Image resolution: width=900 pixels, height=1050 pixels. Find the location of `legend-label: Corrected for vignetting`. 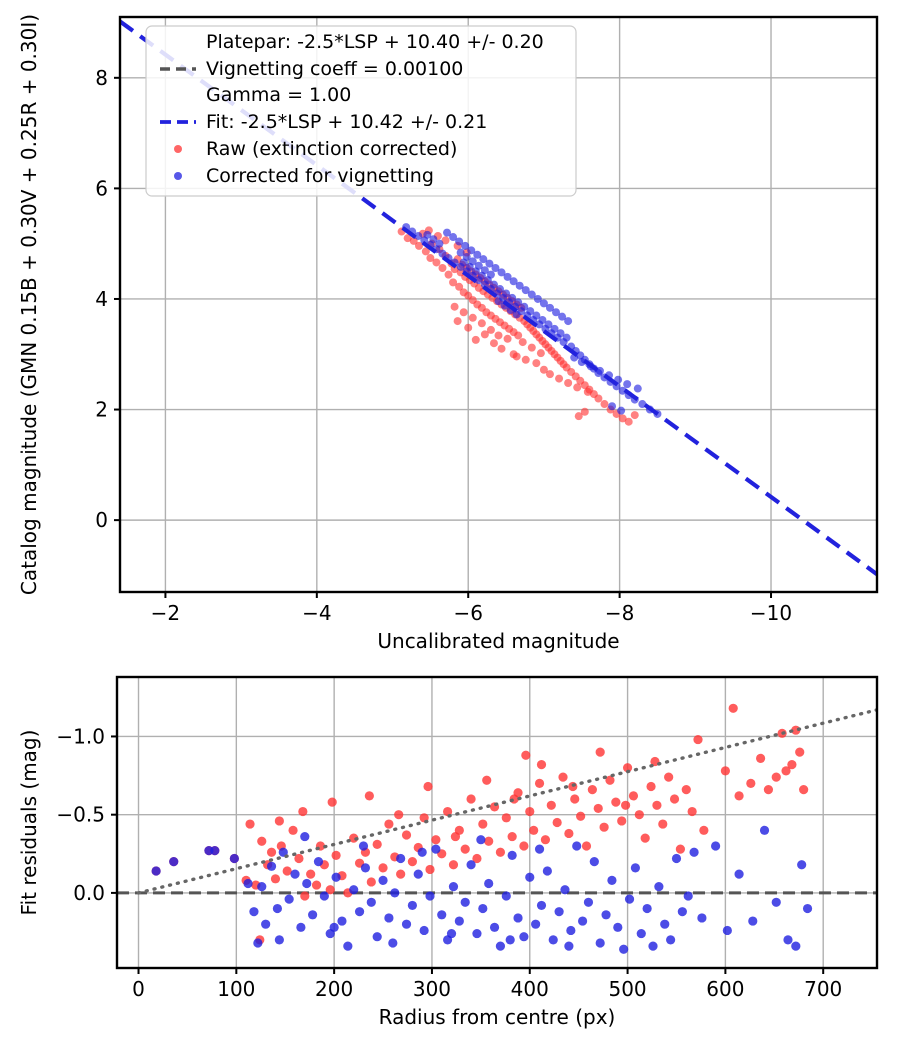

legend-label: Corrected for vignetting is located at coordinates (320, 176).